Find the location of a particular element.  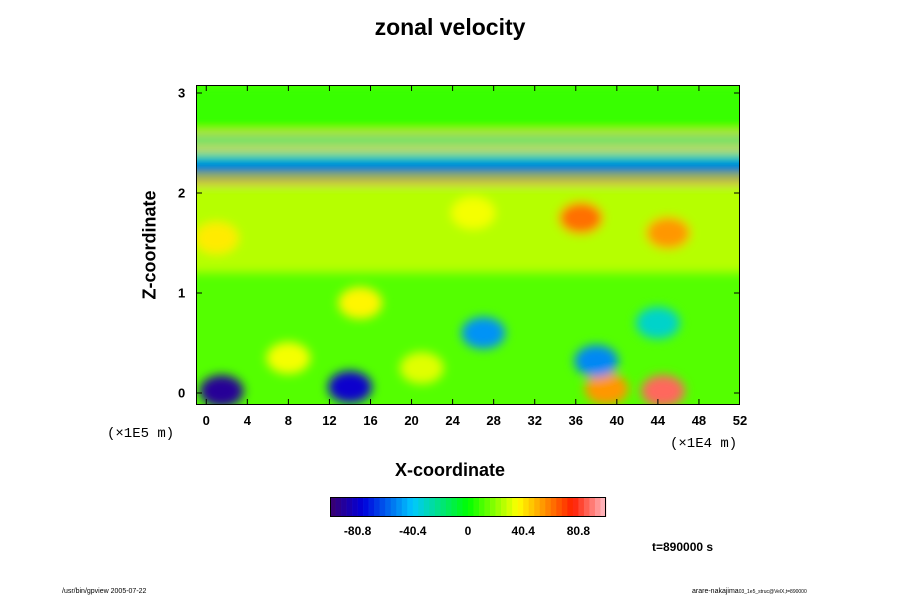

footer-author: arare-nakajima03_1e5_struc@VelX,t=890000 is located at coordinates (749, 591).